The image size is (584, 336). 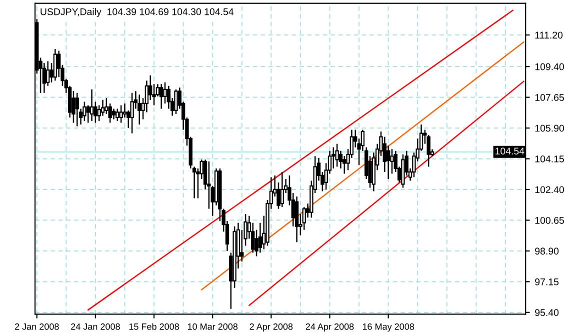 I want to click on x-tick-label: 24 Apr 2008, so click(x=330, y=327).